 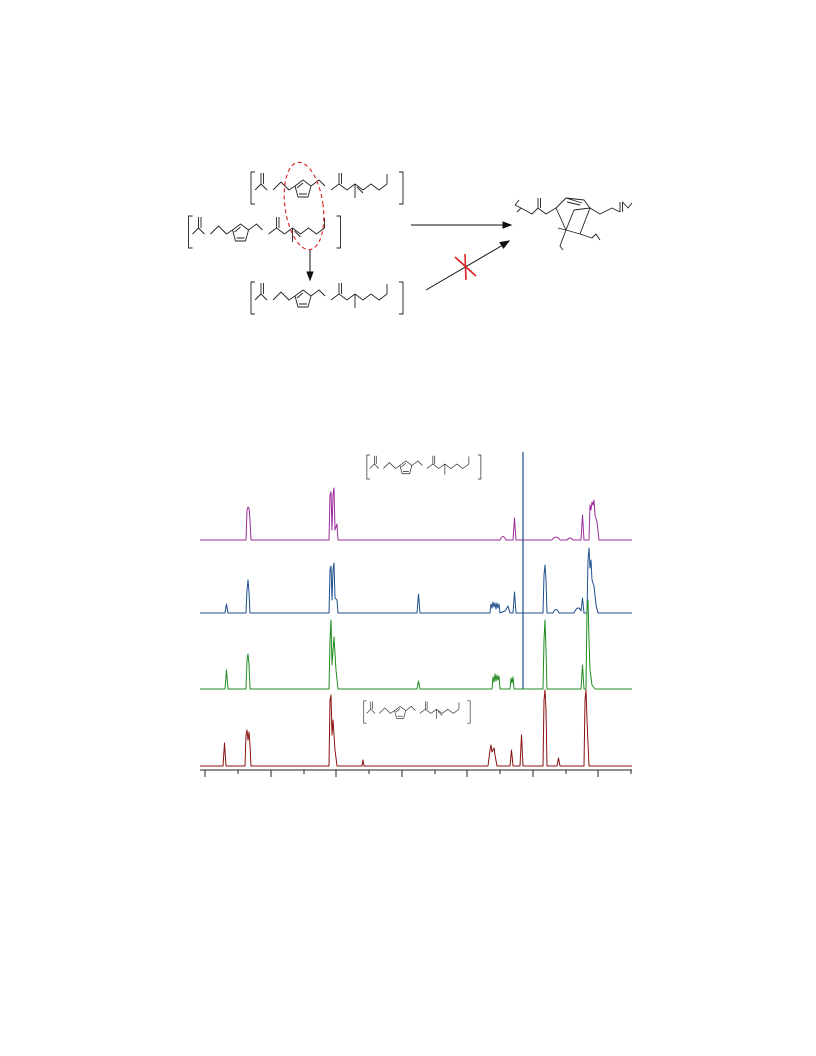 I want to click on x-axis, so click(x=416, y=773).